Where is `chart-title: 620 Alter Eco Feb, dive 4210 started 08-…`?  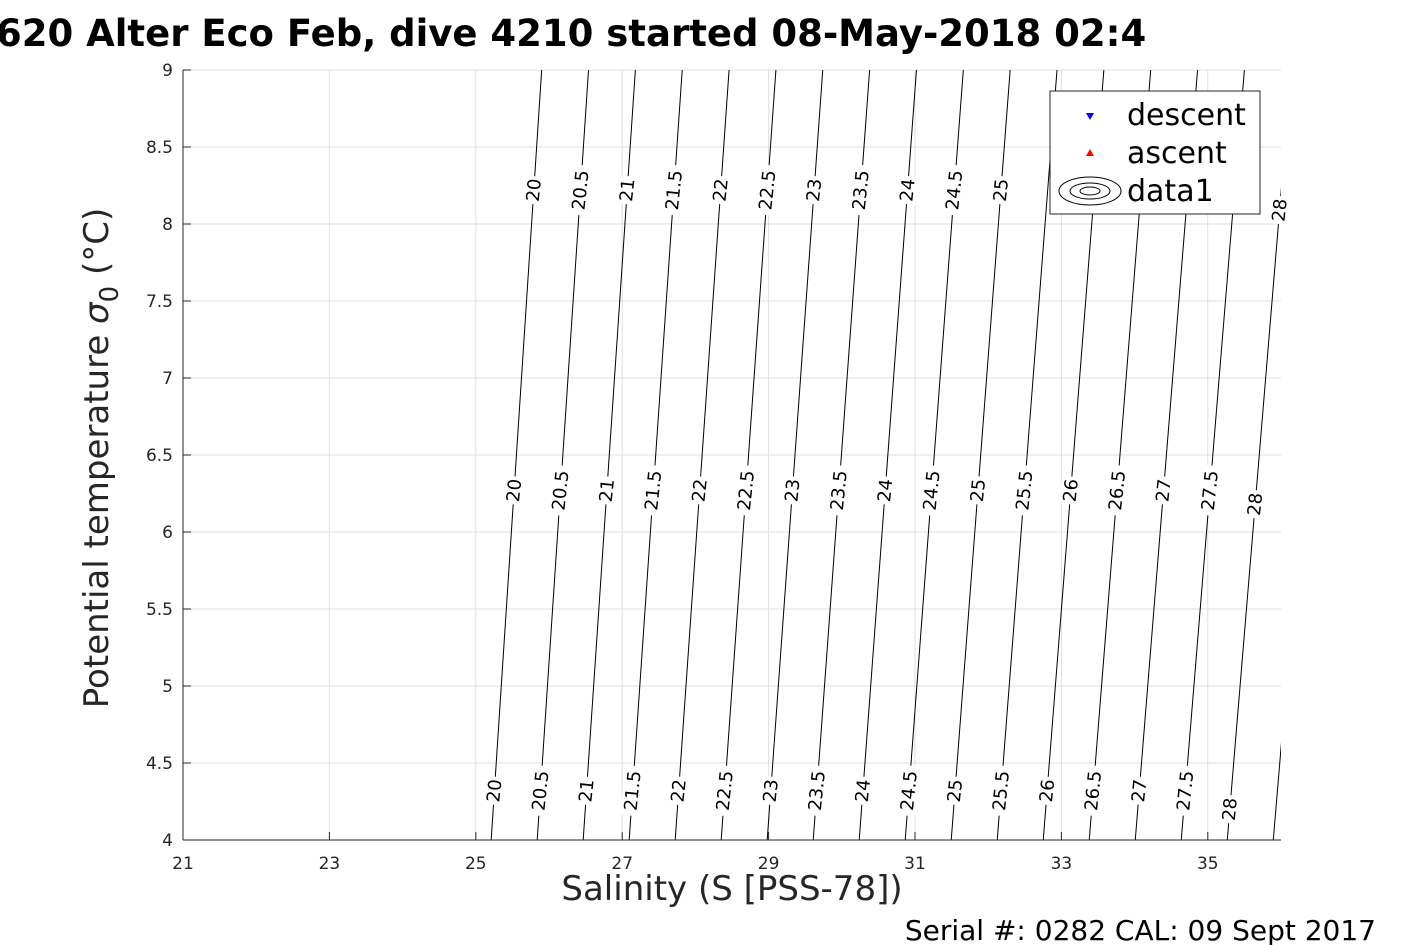
chart-title: 620 Alter Eco Feb, dive 4210 started 08-… is located at coordinates (573, 33).